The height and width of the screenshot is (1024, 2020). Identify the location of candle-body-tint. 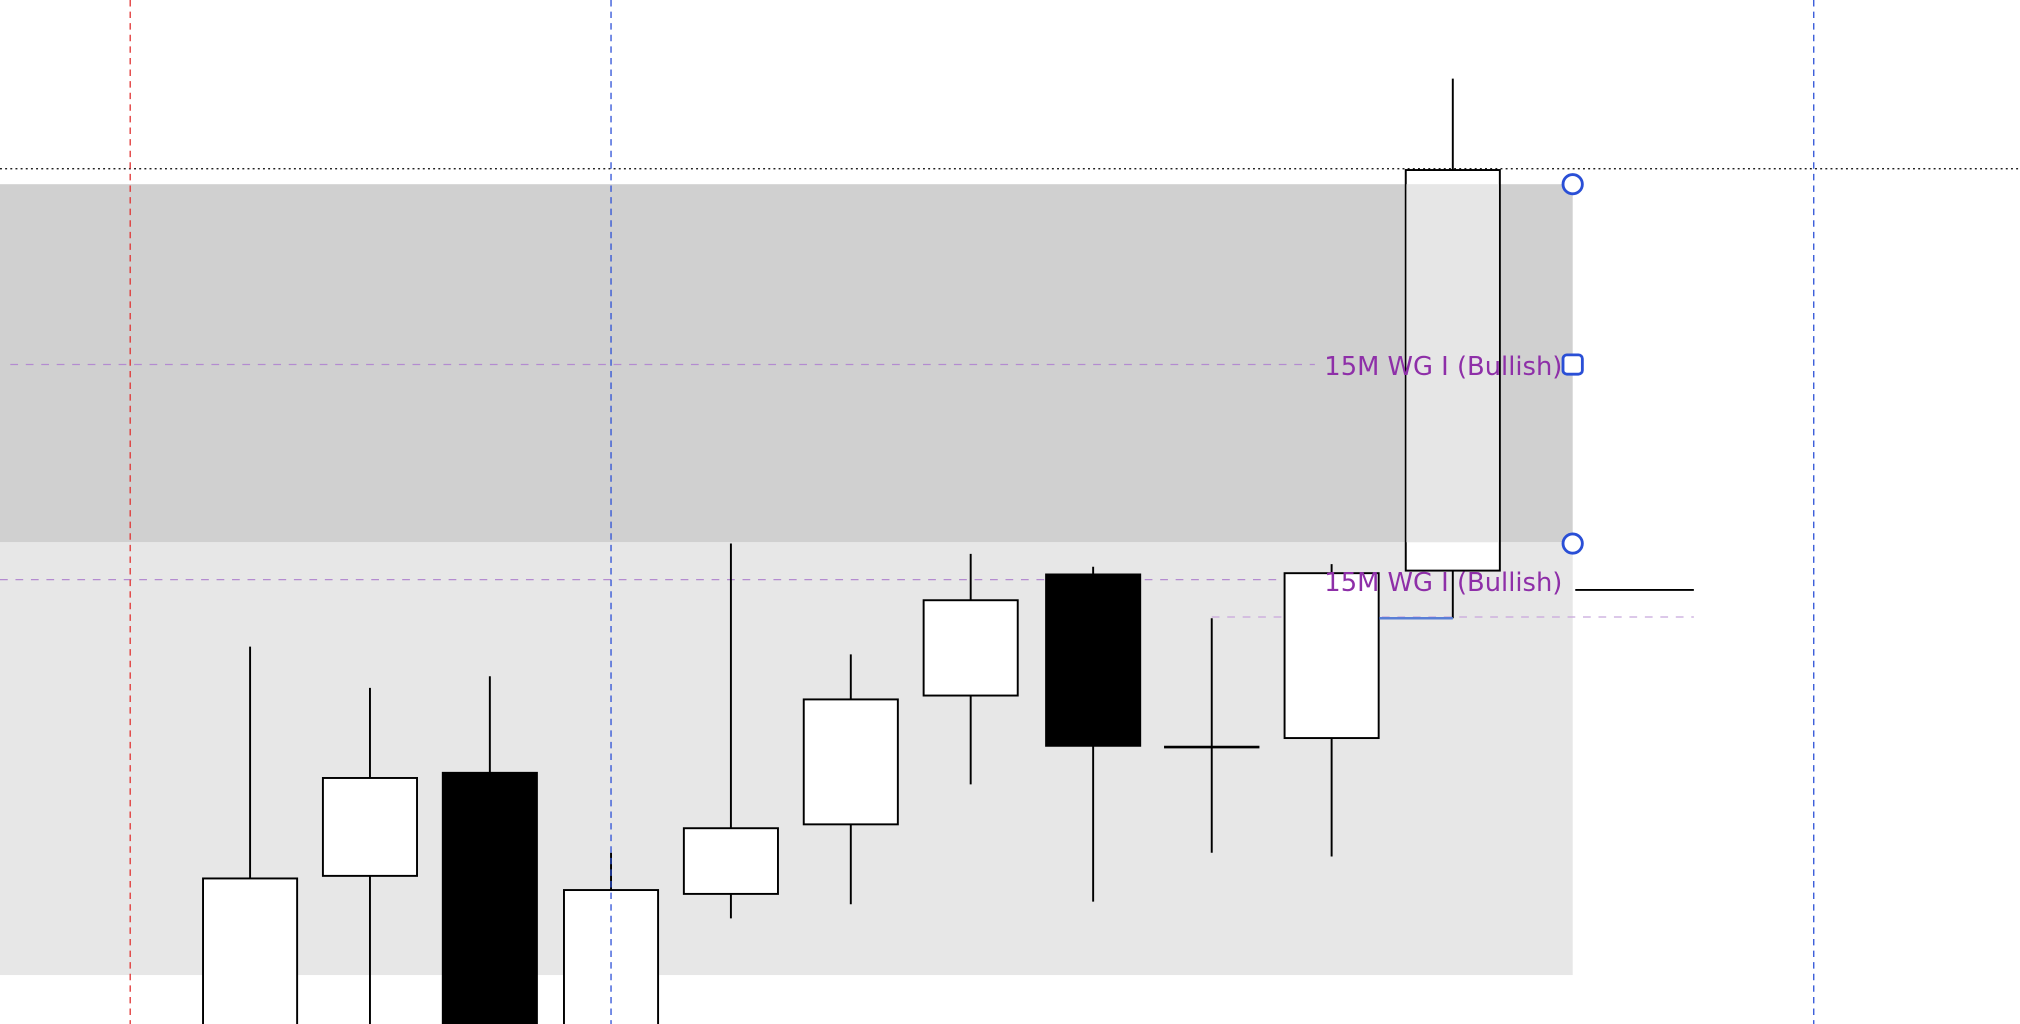
(1452, 363).